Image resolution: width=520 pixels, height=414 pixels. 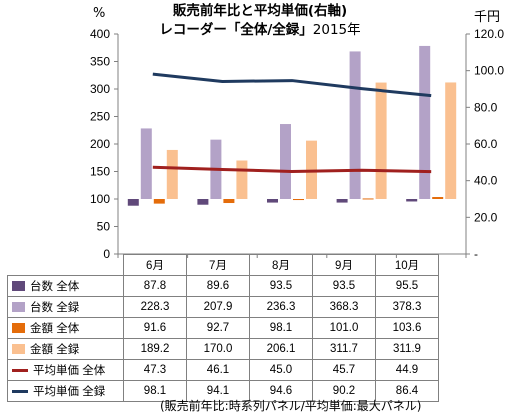 What do you see at coordinates (100, 89) in the screenshot?
I see `left-tick-label: 300` at bounding box center [100, 89].